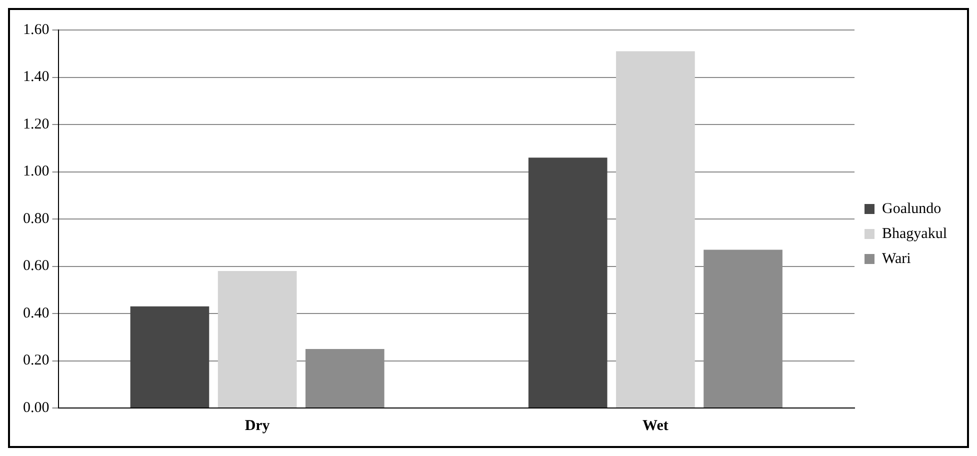 The width and height of the screenshot is (977, 456). Describe the element at coordinates (36, 30) in the screenshot. I see `y-tick-label: 1.60` at that location.